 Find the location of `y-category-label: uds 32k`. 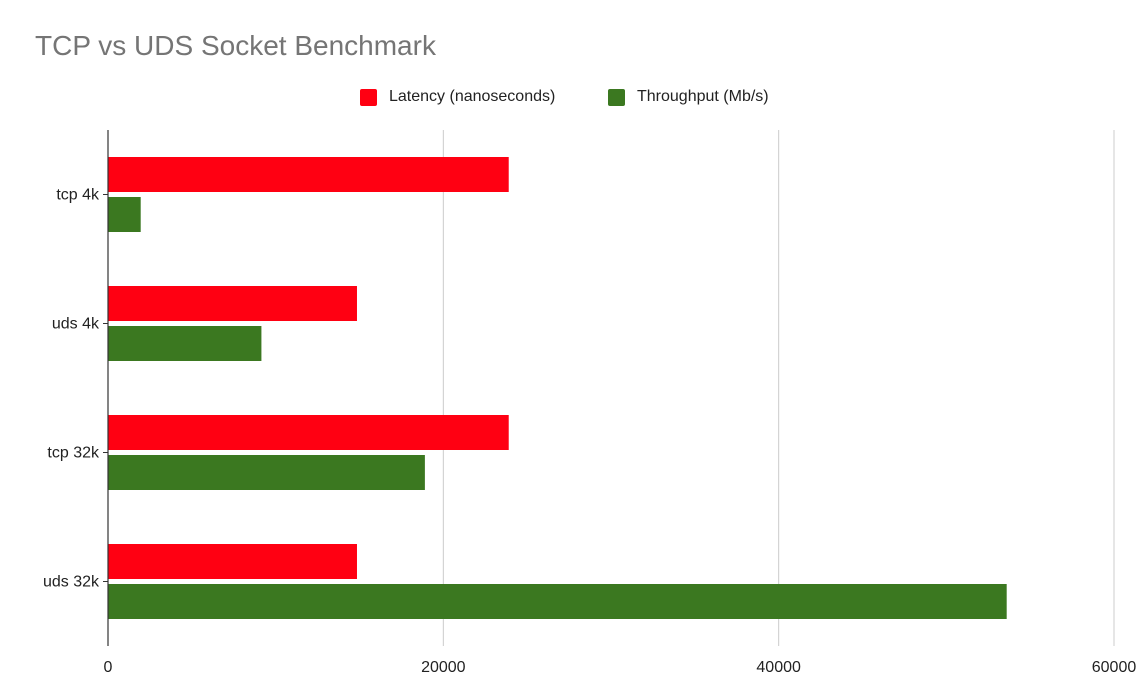

y-category-label: uds 32k is located at coordinates (71, 582).